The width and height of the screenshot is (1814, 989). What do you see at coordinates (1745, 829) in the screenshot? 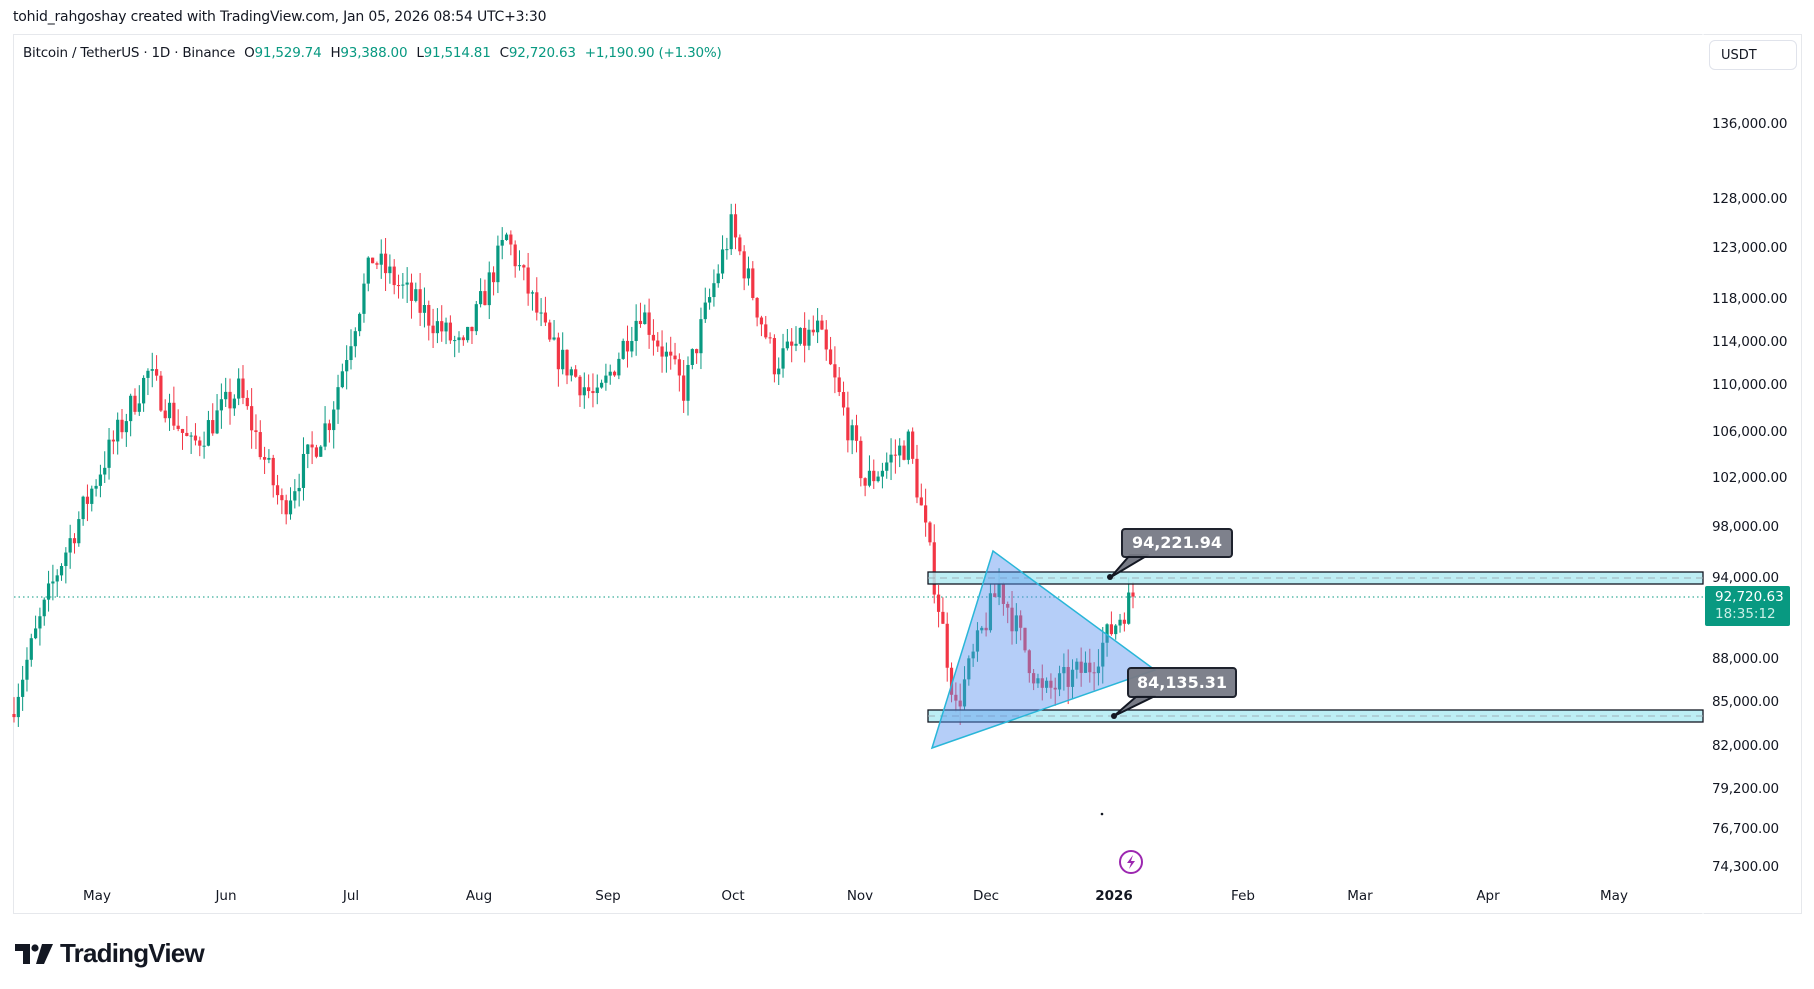
I see `price-tick: 76,700.00` at bounding box center [1745, 829].